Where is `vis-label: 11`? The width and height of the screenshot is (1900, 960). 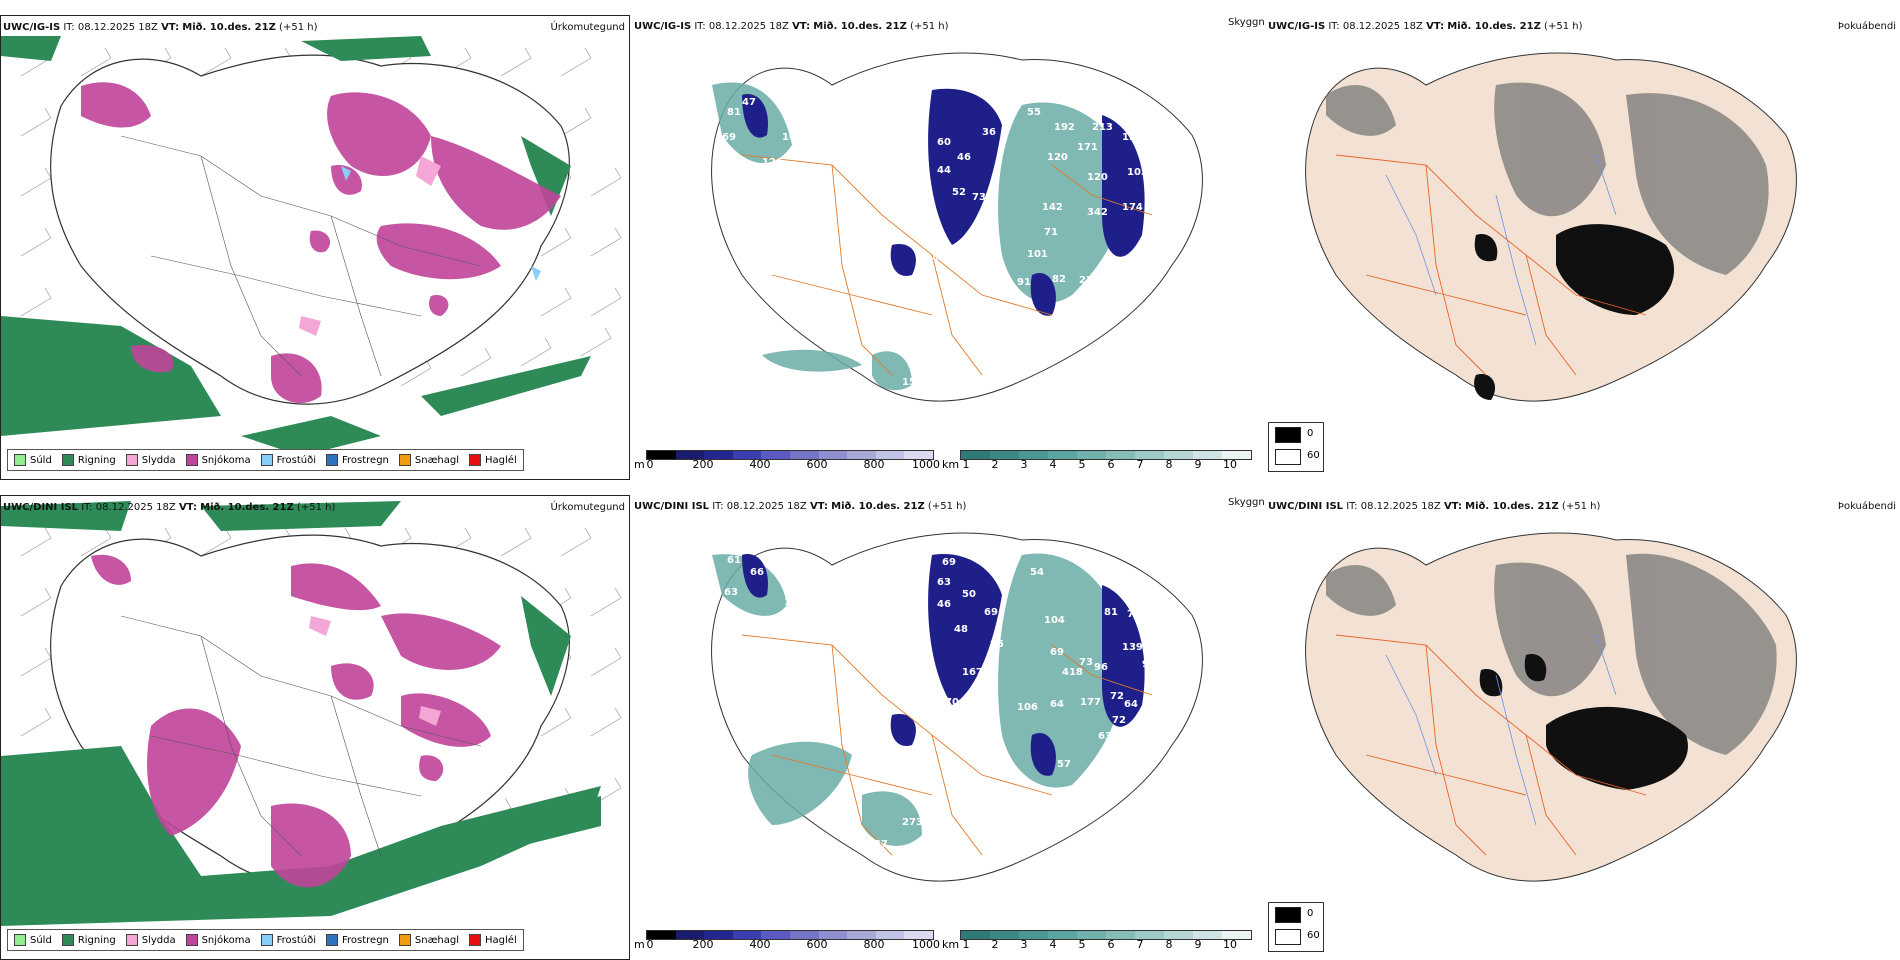
vis-label: 11 is located at coordinates (791, 602).